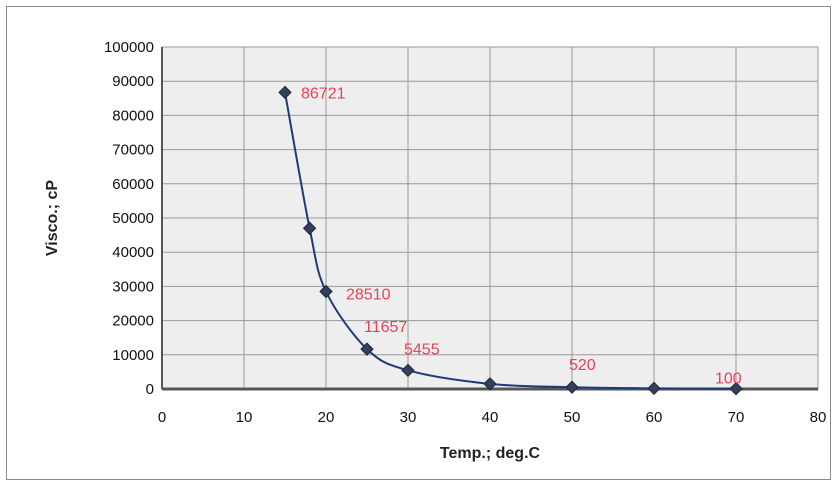 This screenshot has height=488, width=839. Describe the element at coordinates (572, 417) in the screenshot. I see `x-tick-label: 50` at that location.